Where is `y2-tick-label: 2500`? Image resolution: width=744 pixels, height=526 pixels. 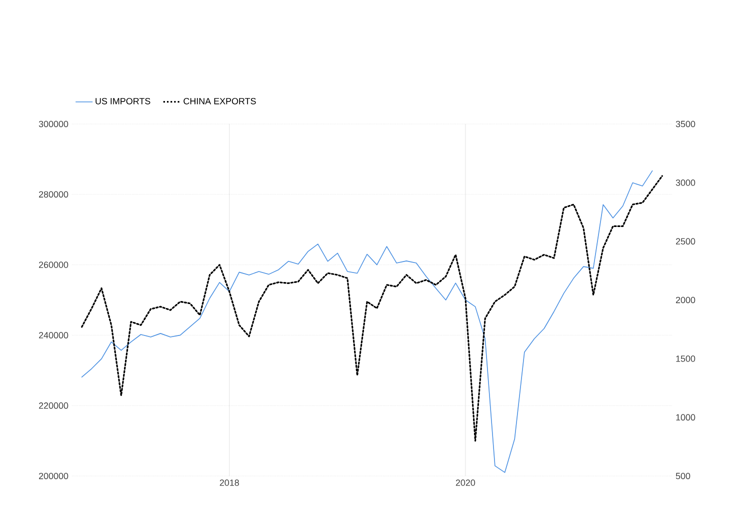 y2-tick-label: 2500 is located at coordinates (686, 241).